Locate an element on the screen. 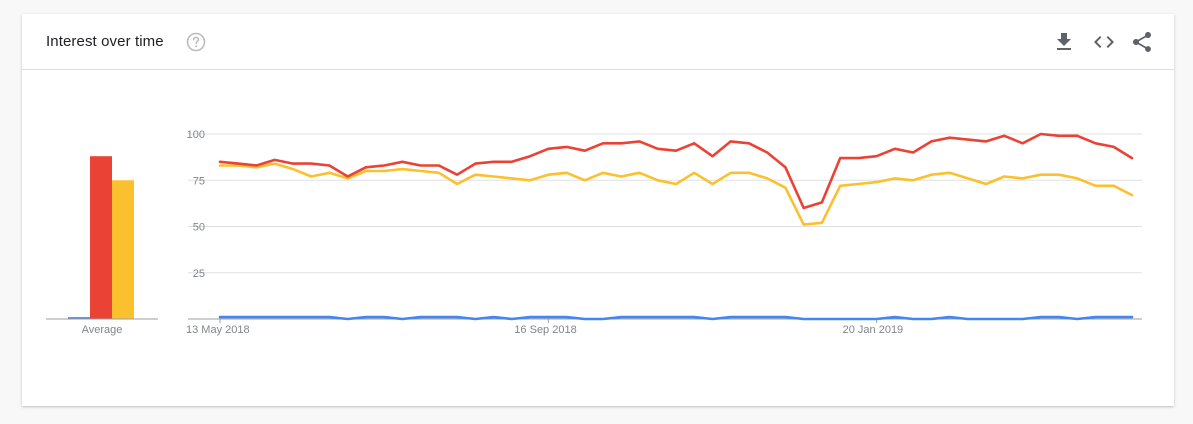  x-tick-label: 16 Sep 2018 is located at coordinates (545, 330).